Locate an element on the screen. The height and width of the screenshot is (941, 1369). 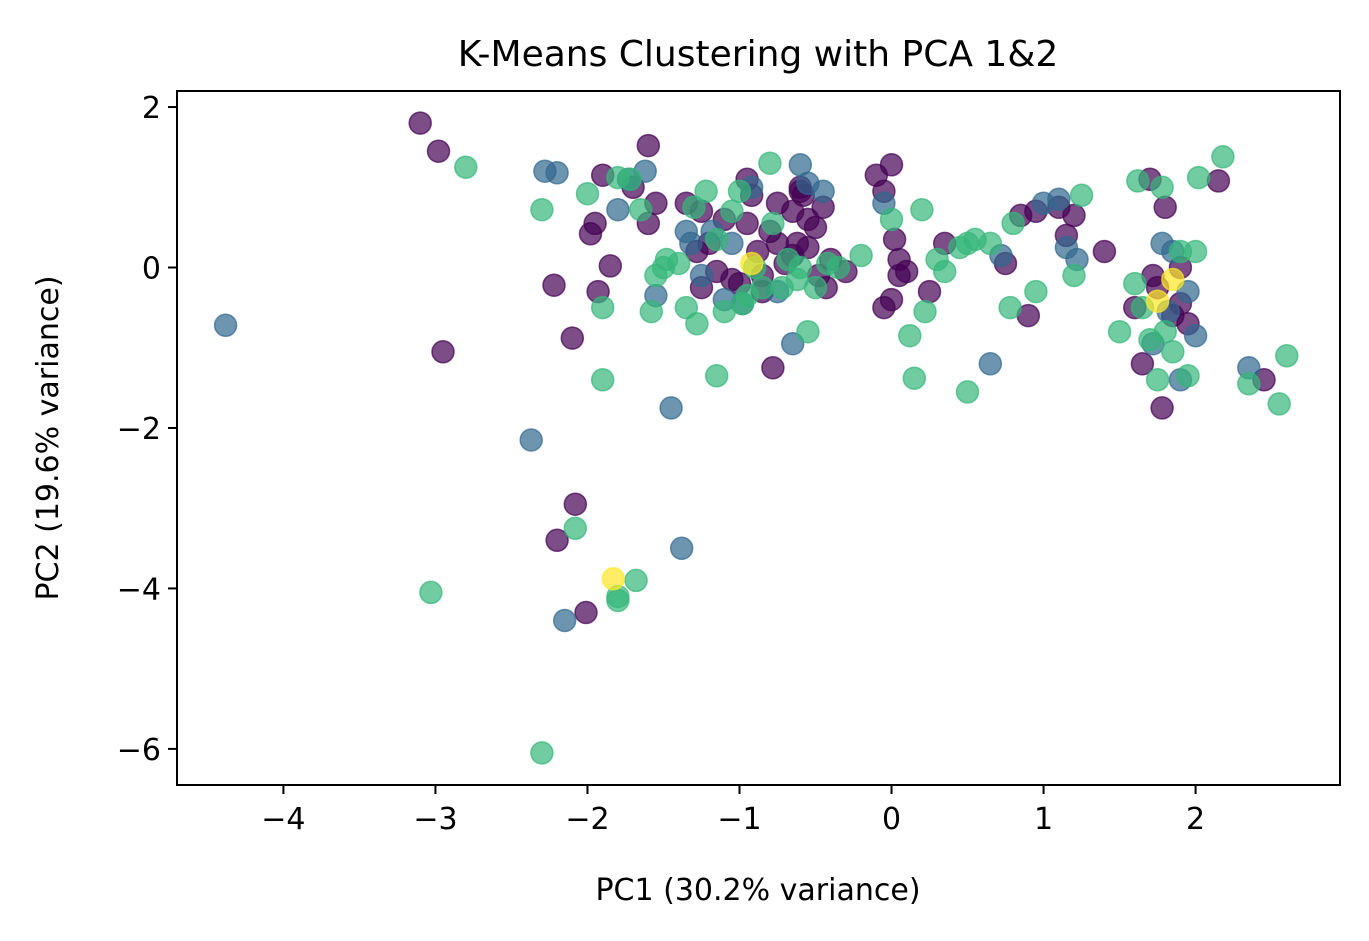
x-axis: −4 −3 −2 −1 0 1 2 is located at coordinates (733, 811).